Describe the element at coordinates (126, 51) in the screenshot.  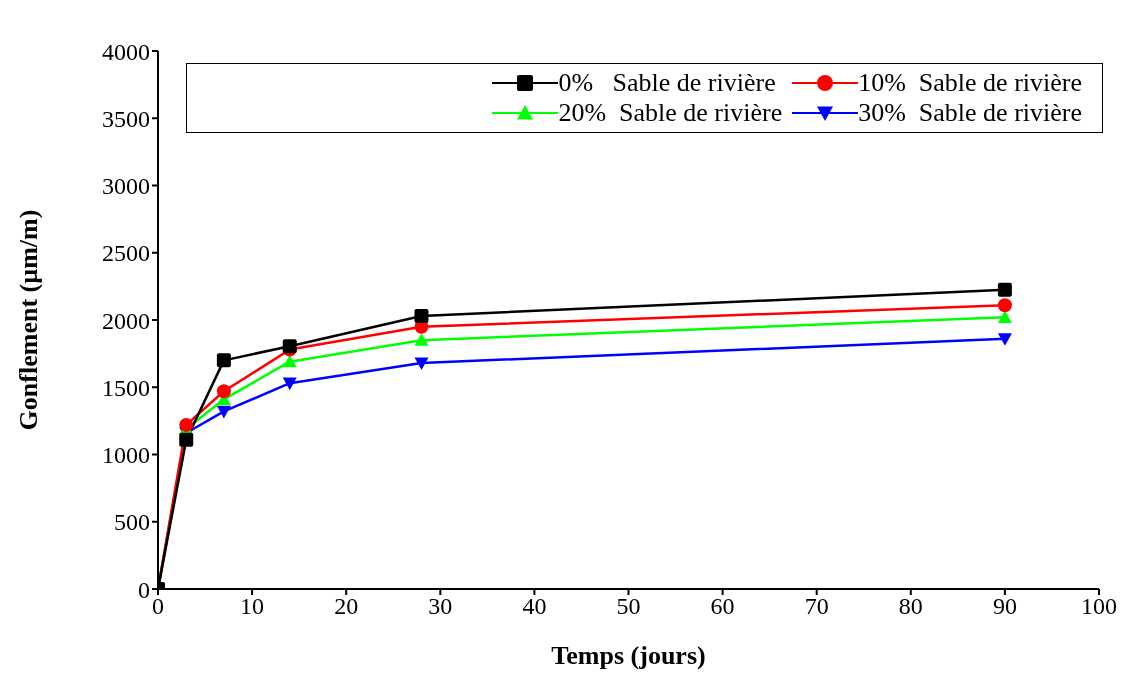
I see `y-tick-label: 4000` at that location.